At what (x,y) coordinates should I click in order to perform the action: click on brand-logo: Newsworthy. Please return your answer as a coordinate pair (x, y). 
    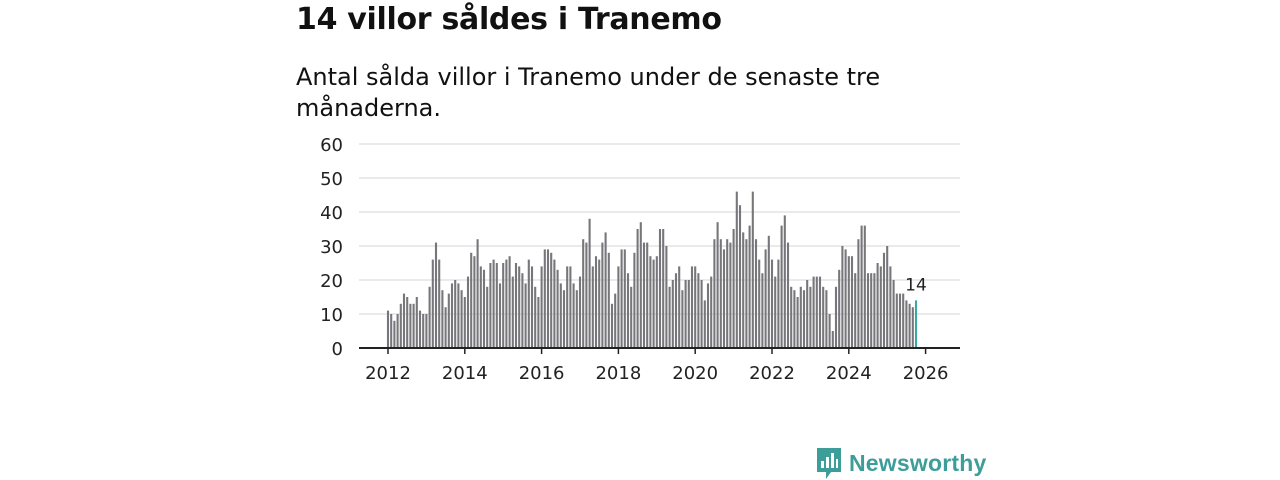
    Looking at the image, I should click on (900, 463).